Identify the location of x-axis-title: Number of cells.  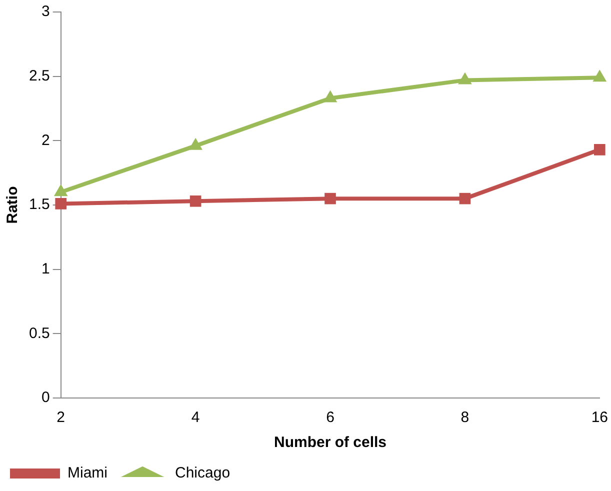
(330, 443).